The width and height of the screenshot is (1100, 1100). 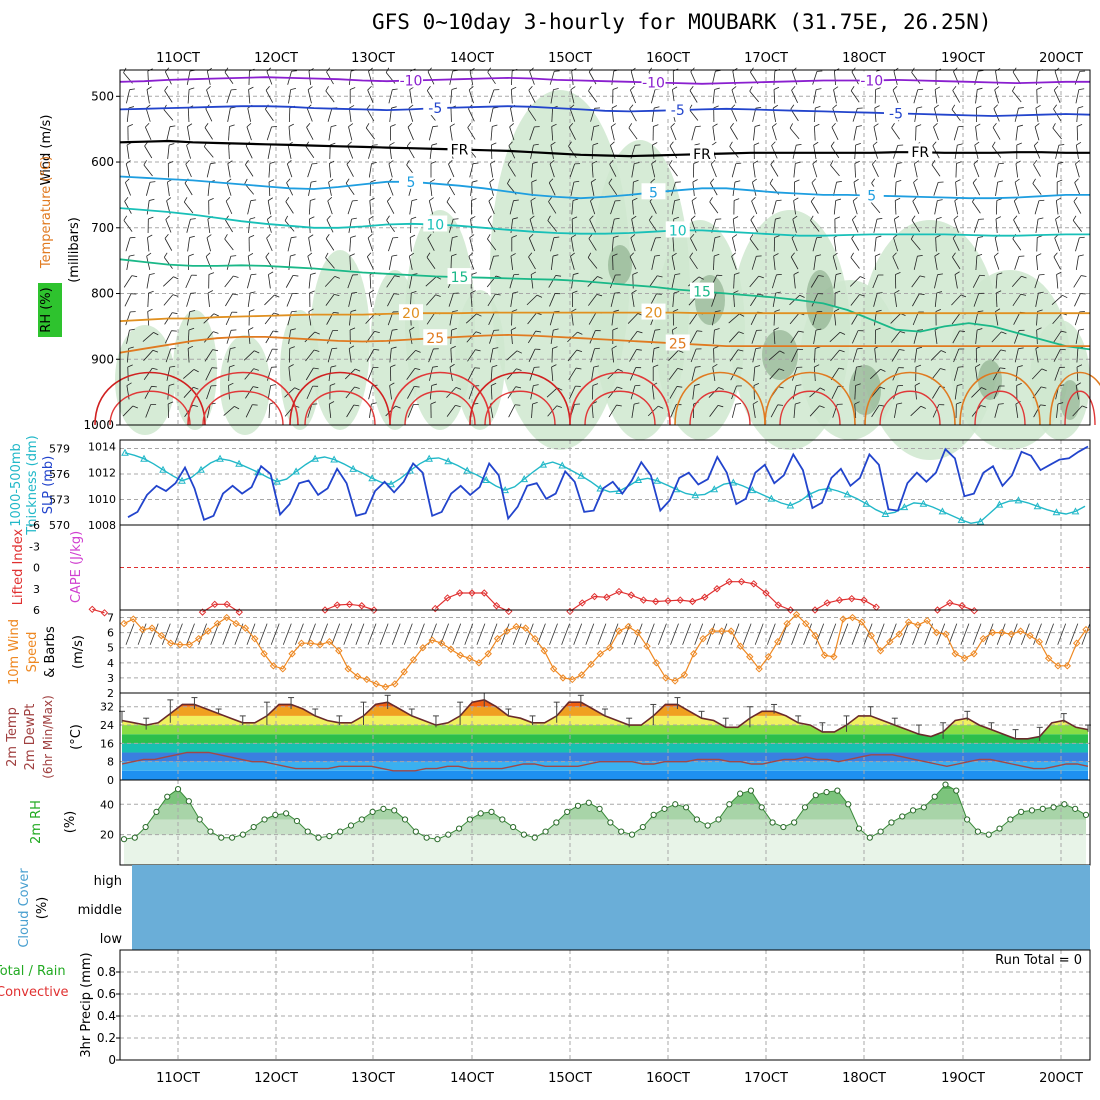 I want to click on date-label-top: 17OCT, so click(x=766, y=58).